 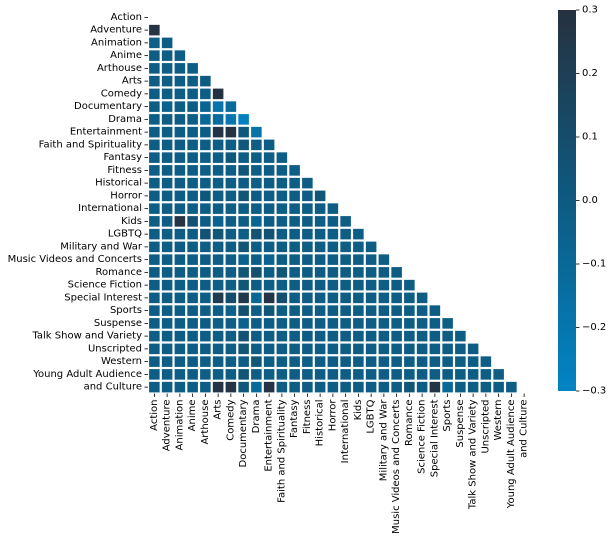 I want to click on x-tick-label: Anime, so click(x=192, y=416).